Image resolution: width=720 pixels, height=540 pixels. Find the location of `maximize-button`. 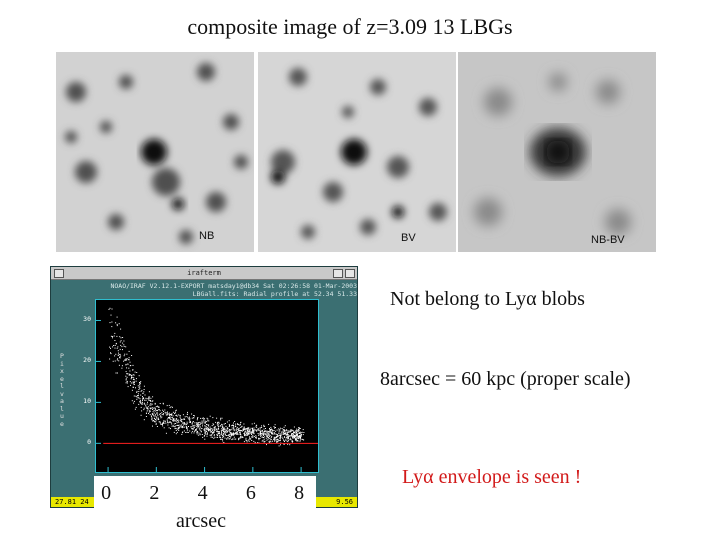

maximize-button is located at coordinates (350, 273).